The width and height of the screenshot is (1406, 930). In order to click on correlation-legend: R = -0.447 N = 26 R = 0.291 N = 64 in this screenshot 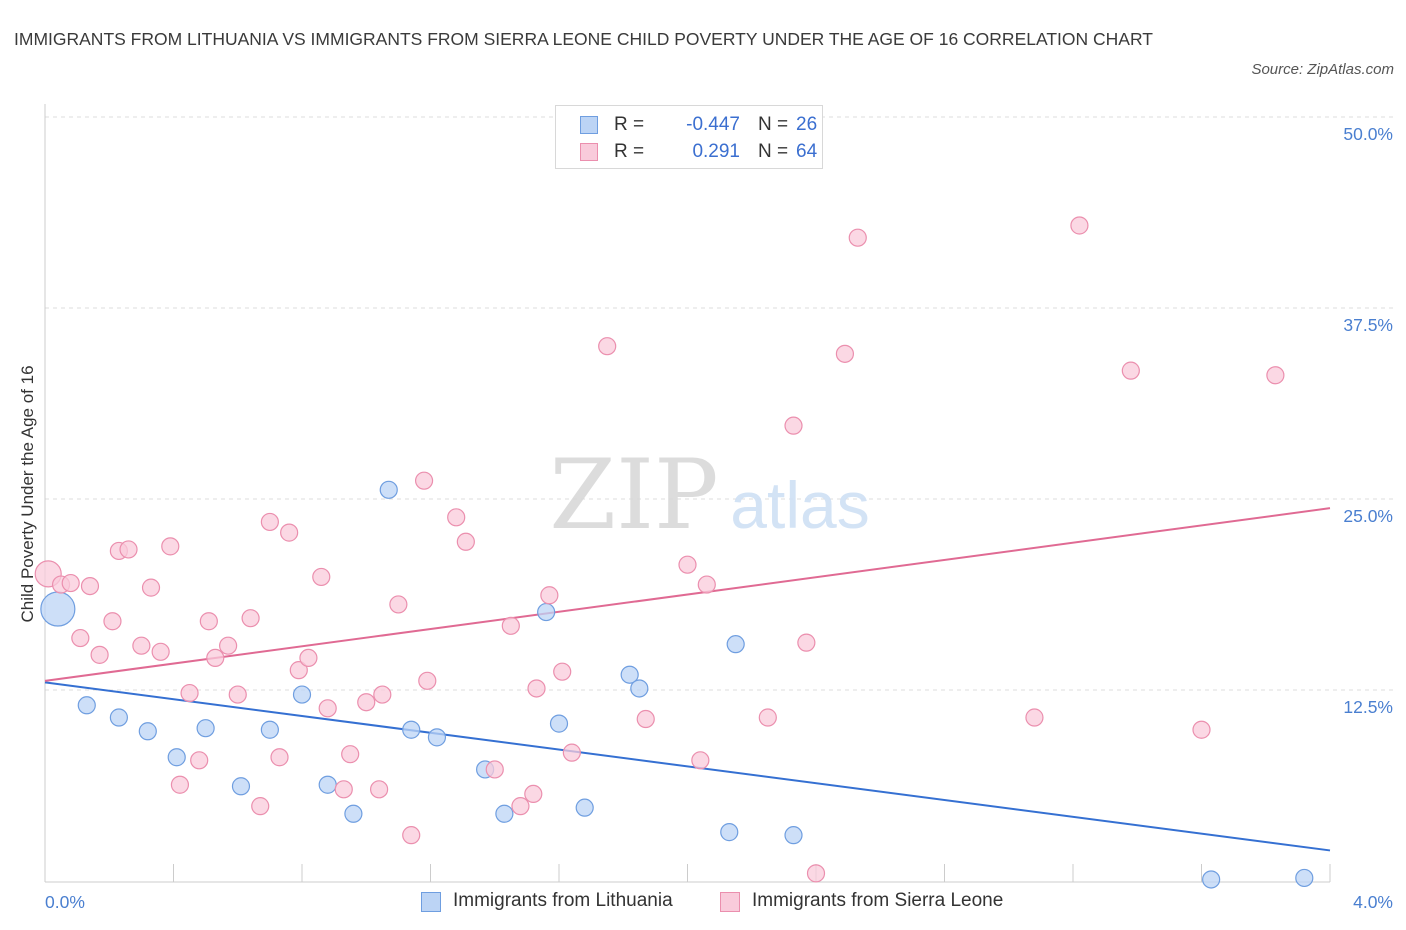, I will do `click(689, 137)`.